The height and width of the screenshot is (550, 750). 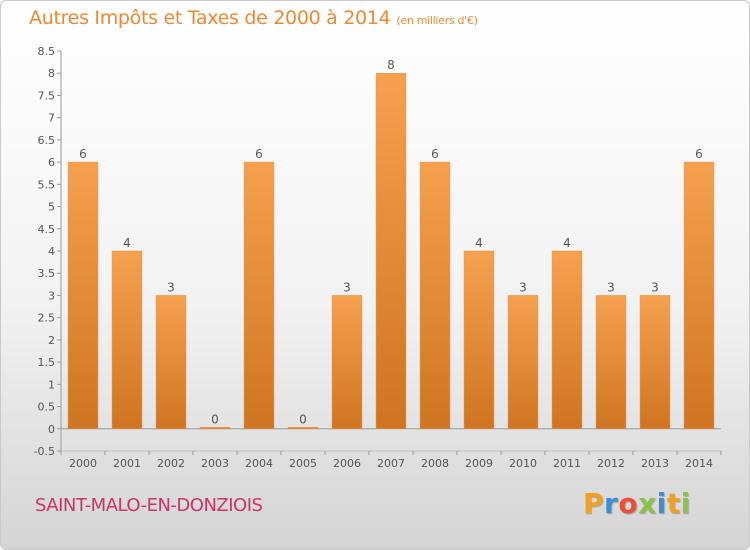 I want to click on y-tick-label: -0.5, so click(x=44, y=451).